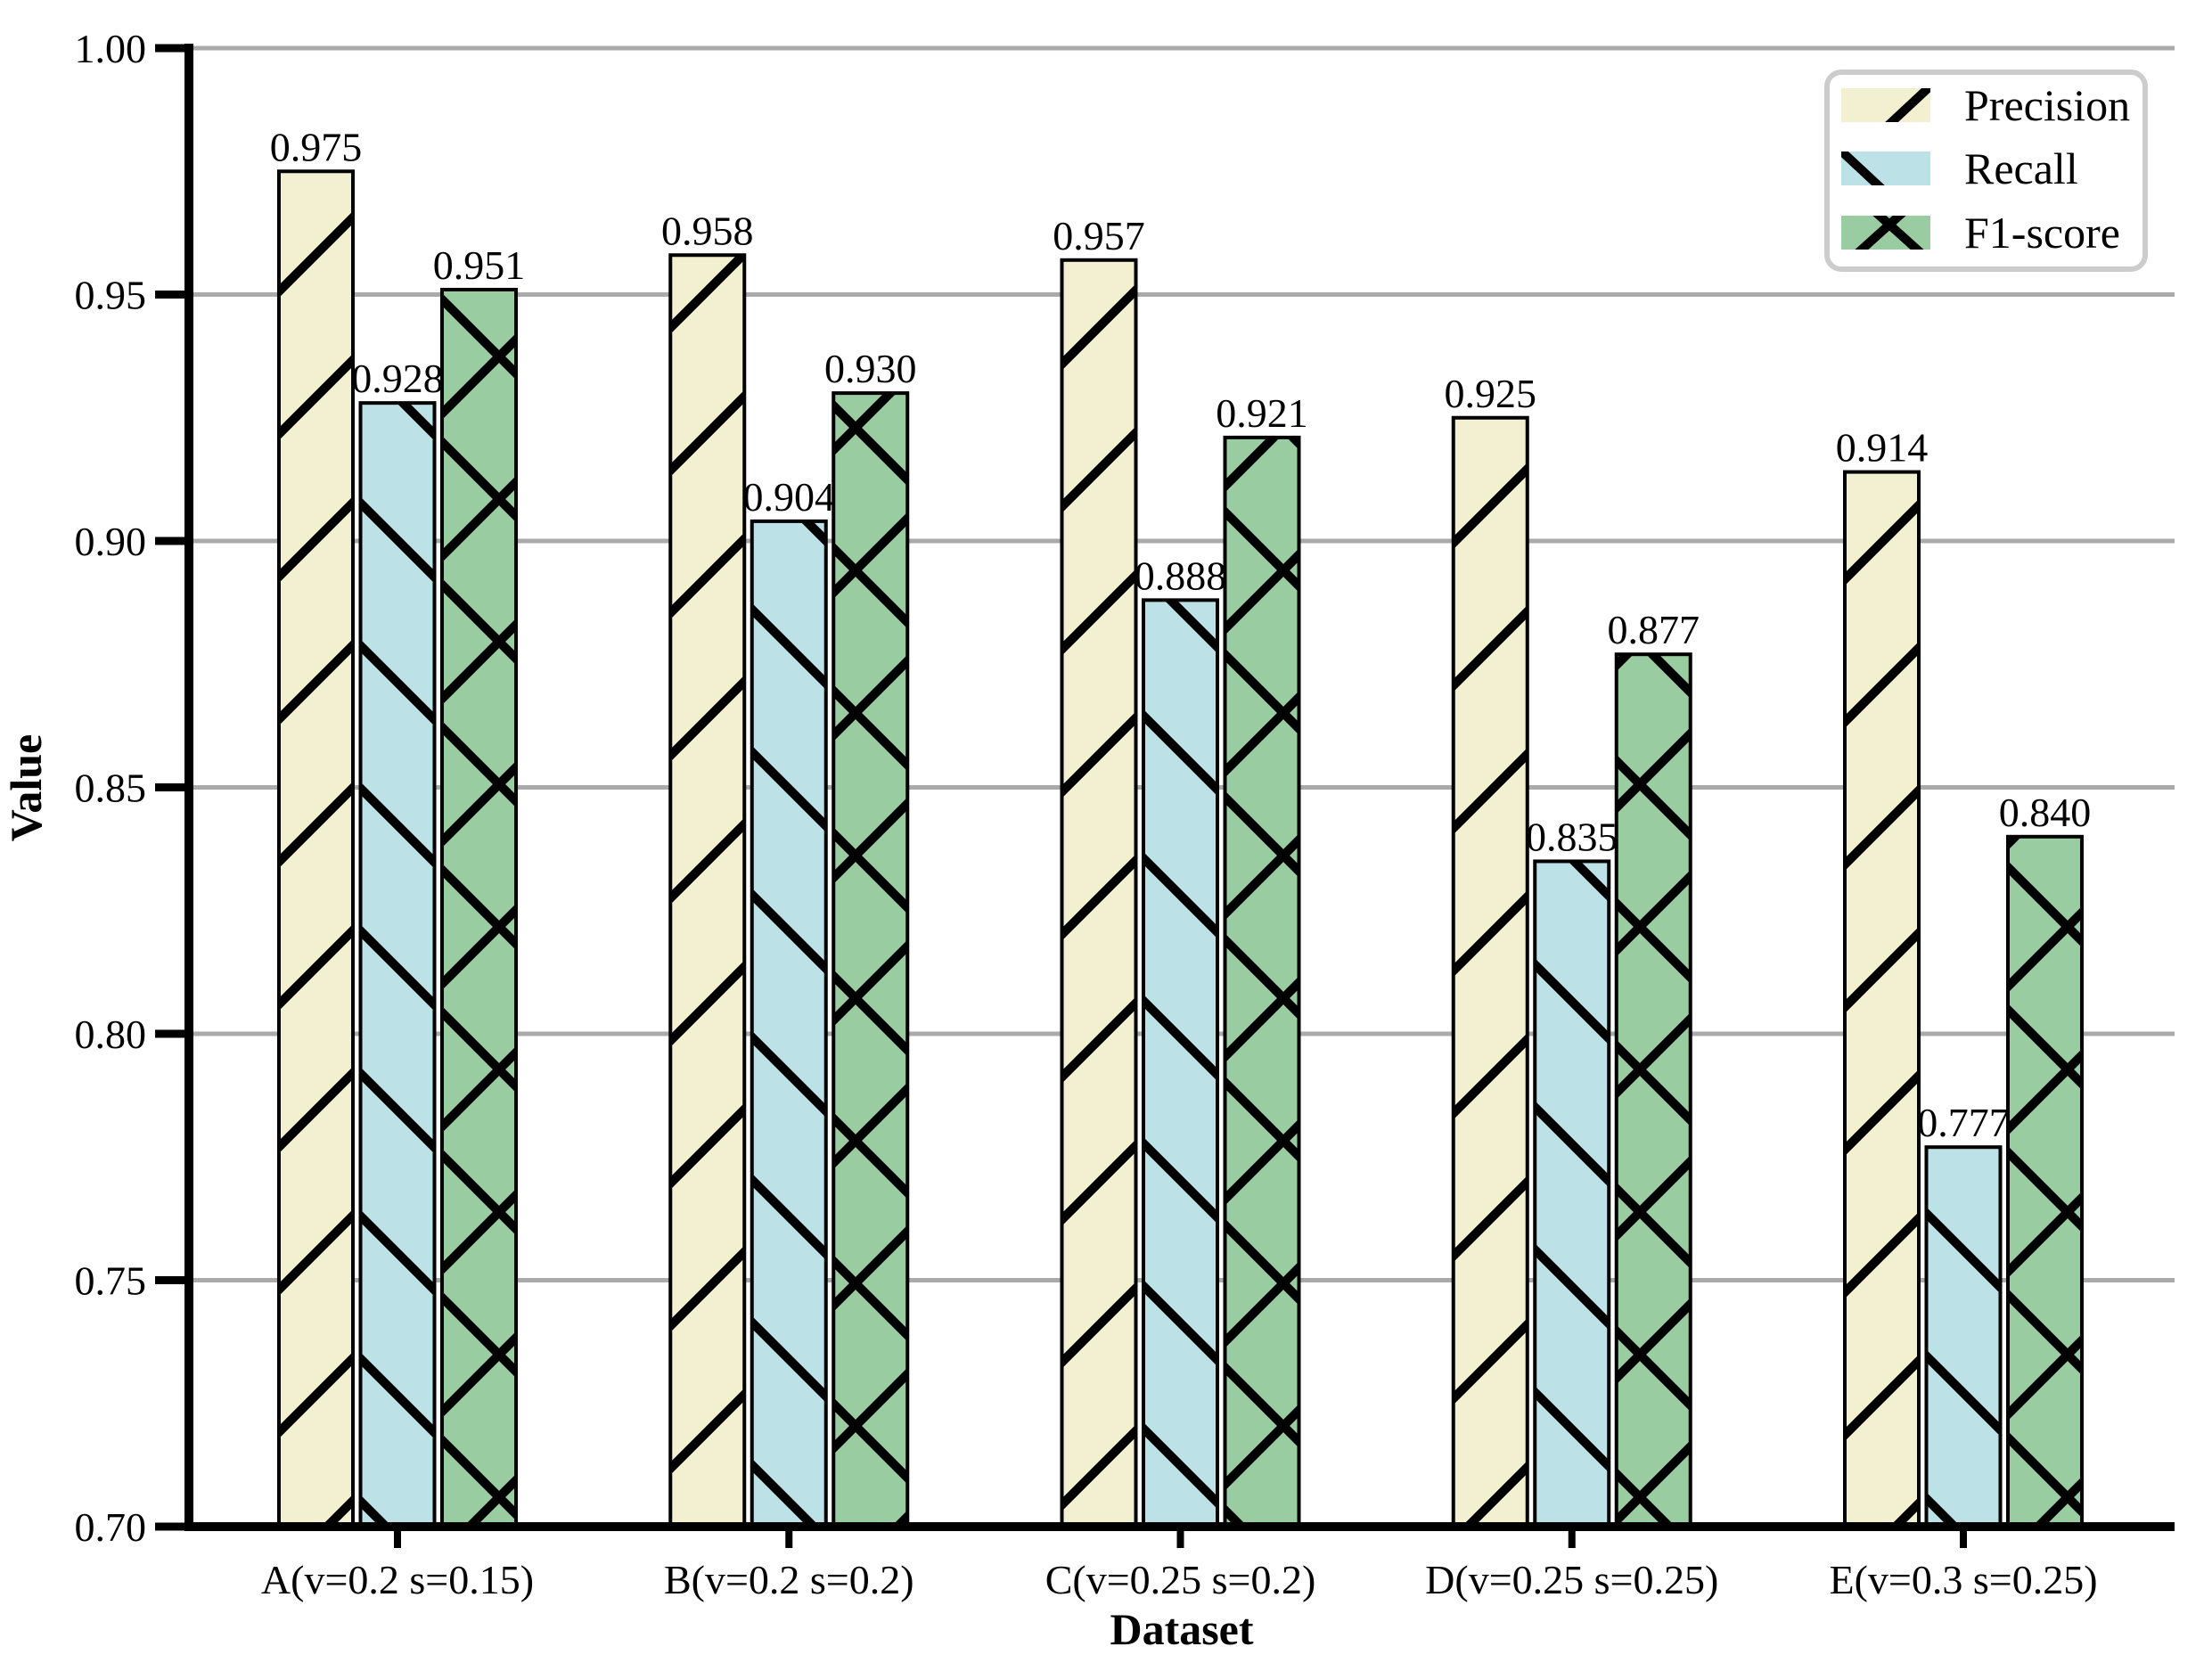 This screenshot has width=2212, height=1671. Describe the element at coordinates (397, 1580) in the screenshot. I see `x-tick-label: A(v=0.2 s=0.15)` at that location.